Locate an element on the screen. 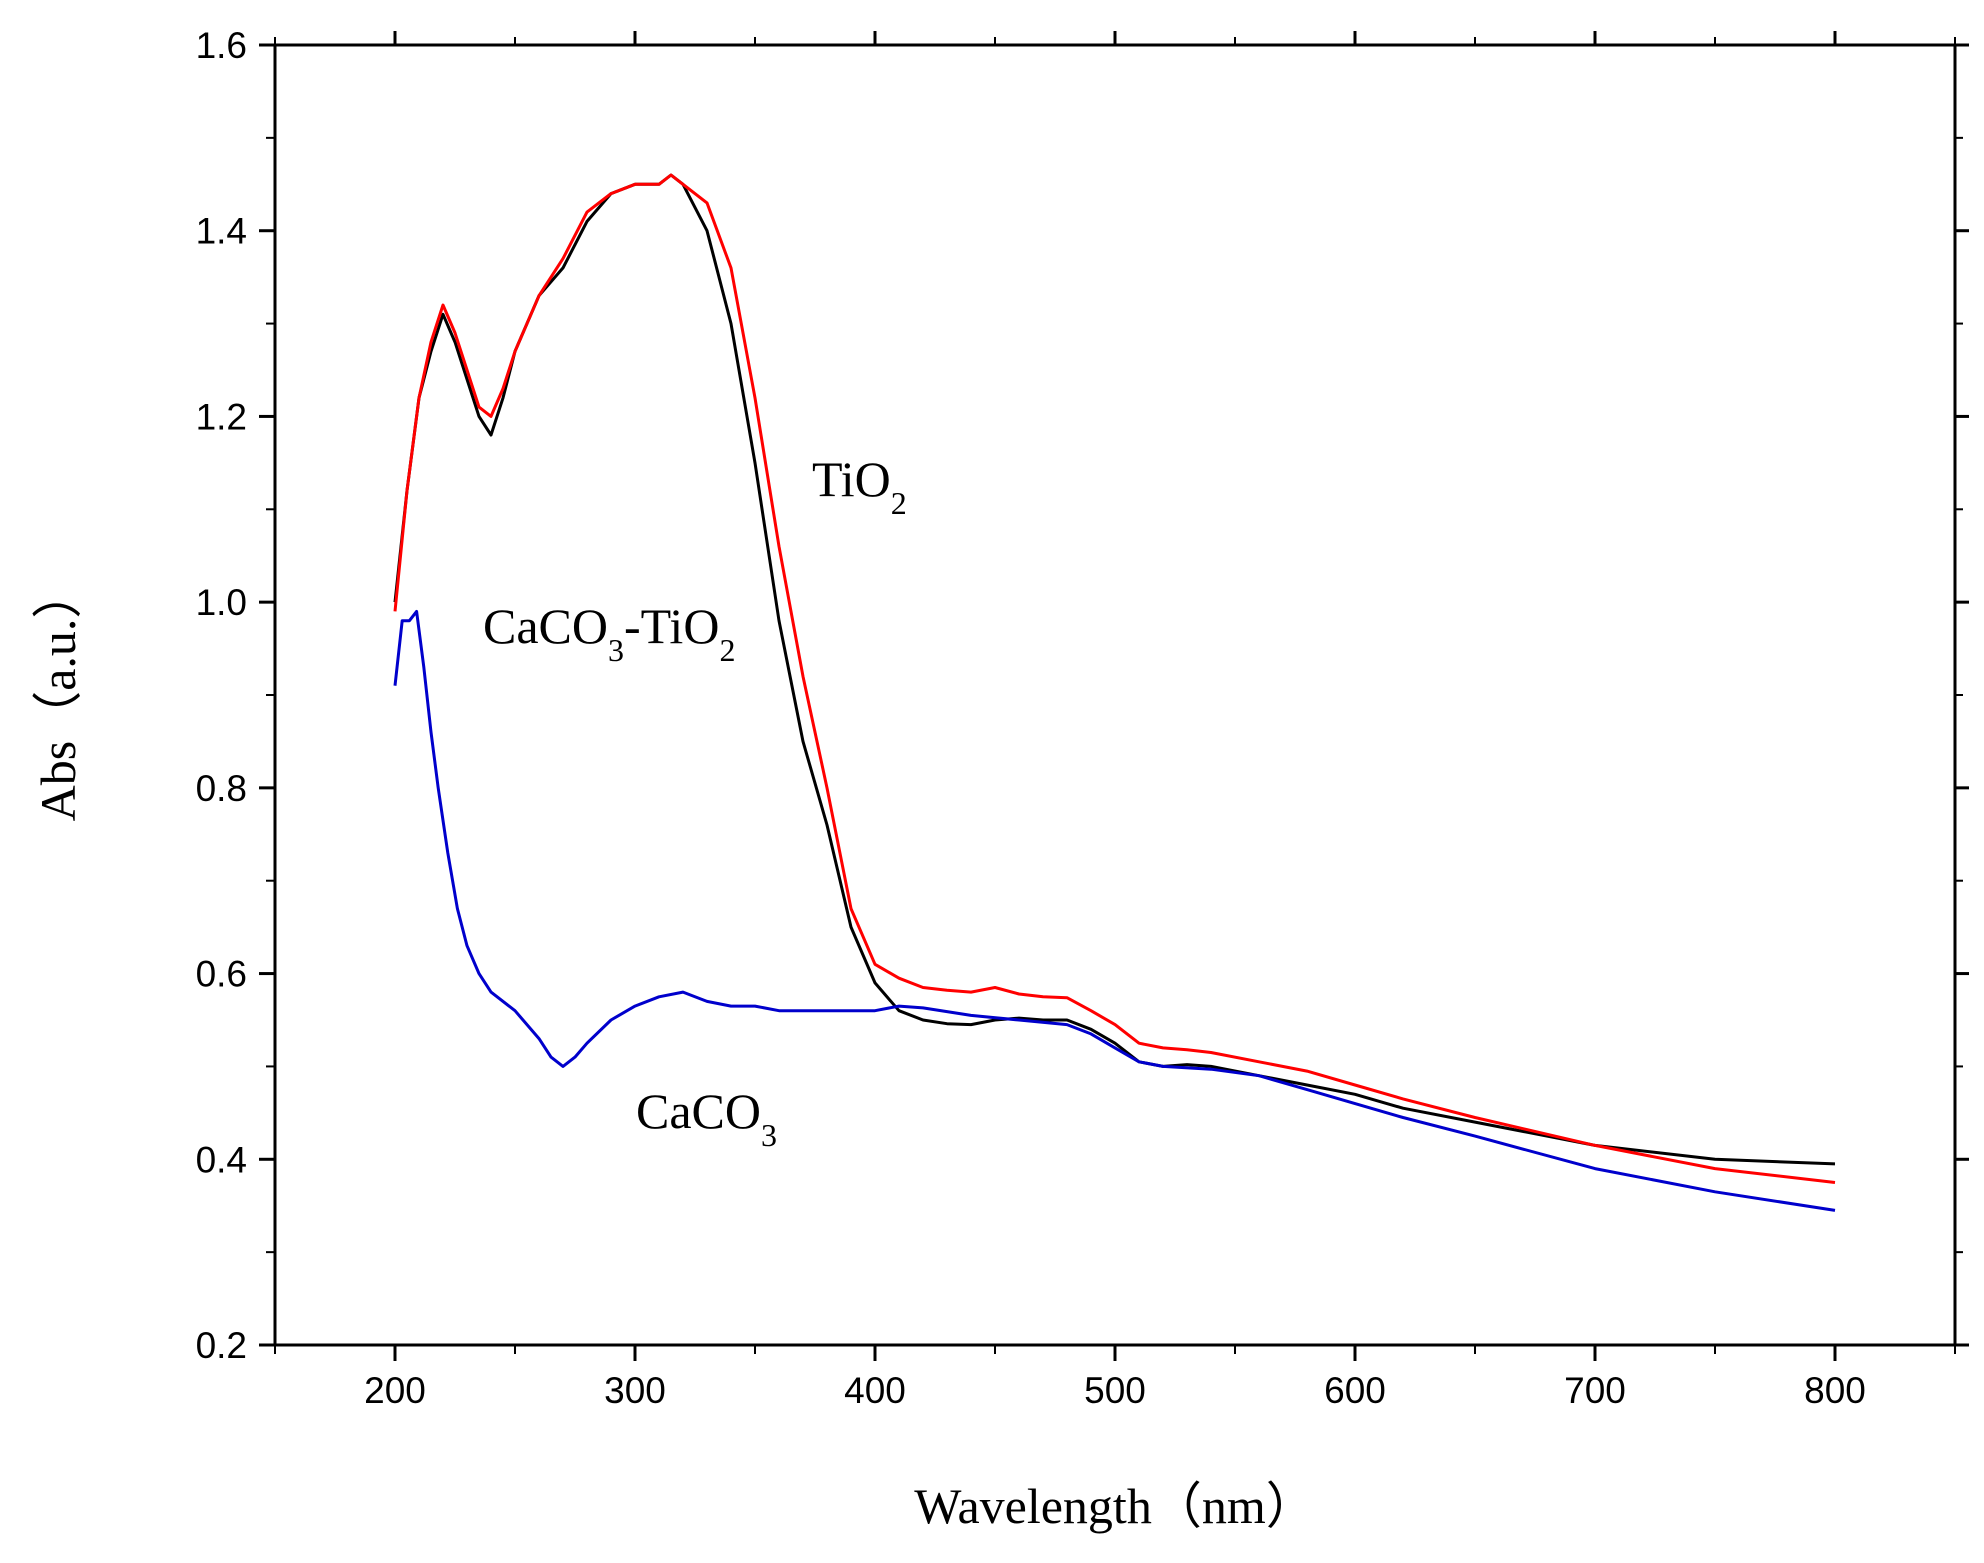 The height and width of the screenshot is (1563, 1984). annotation-tio2: TiO2 is located at coordinates (859, 486).